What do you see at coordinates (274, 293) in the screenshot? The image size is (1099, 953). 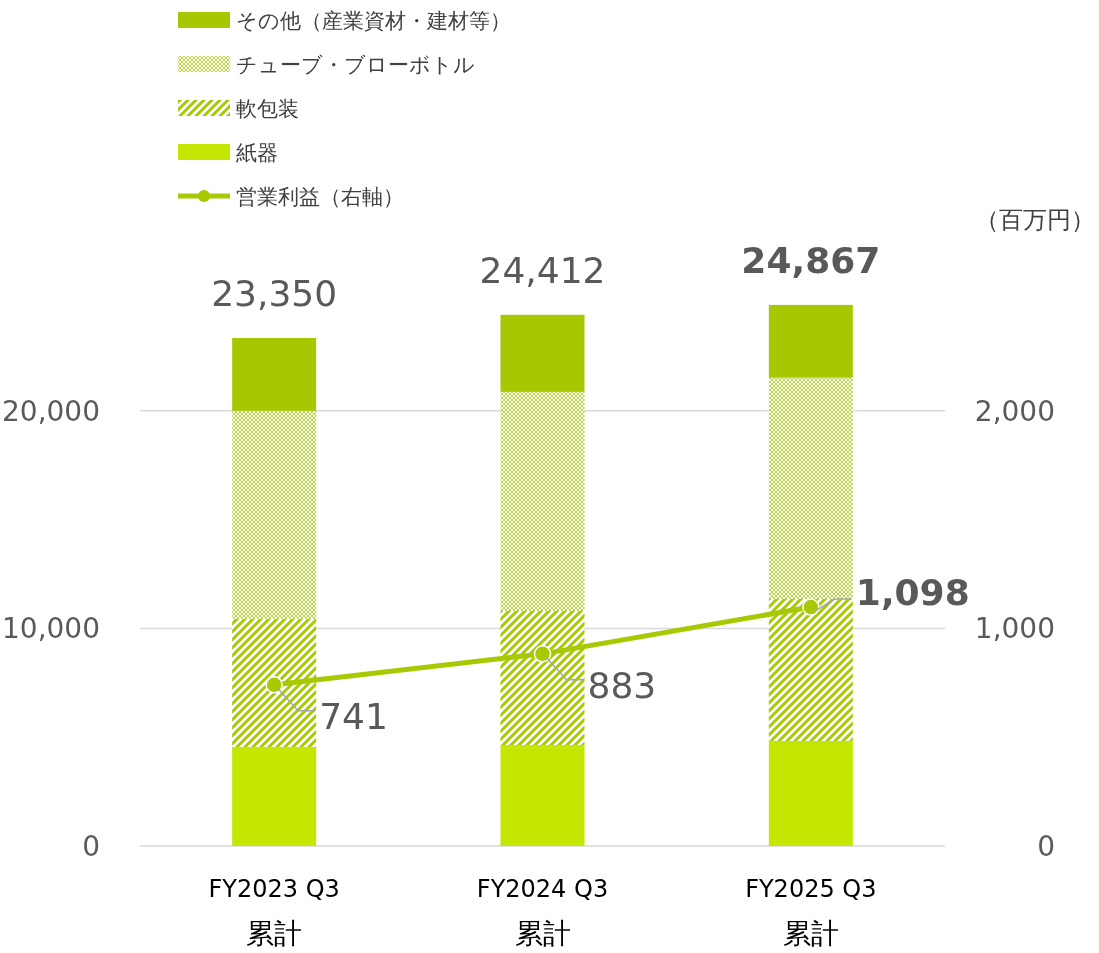 I see `total-label: 23,350` at bounding box center [274, 293].